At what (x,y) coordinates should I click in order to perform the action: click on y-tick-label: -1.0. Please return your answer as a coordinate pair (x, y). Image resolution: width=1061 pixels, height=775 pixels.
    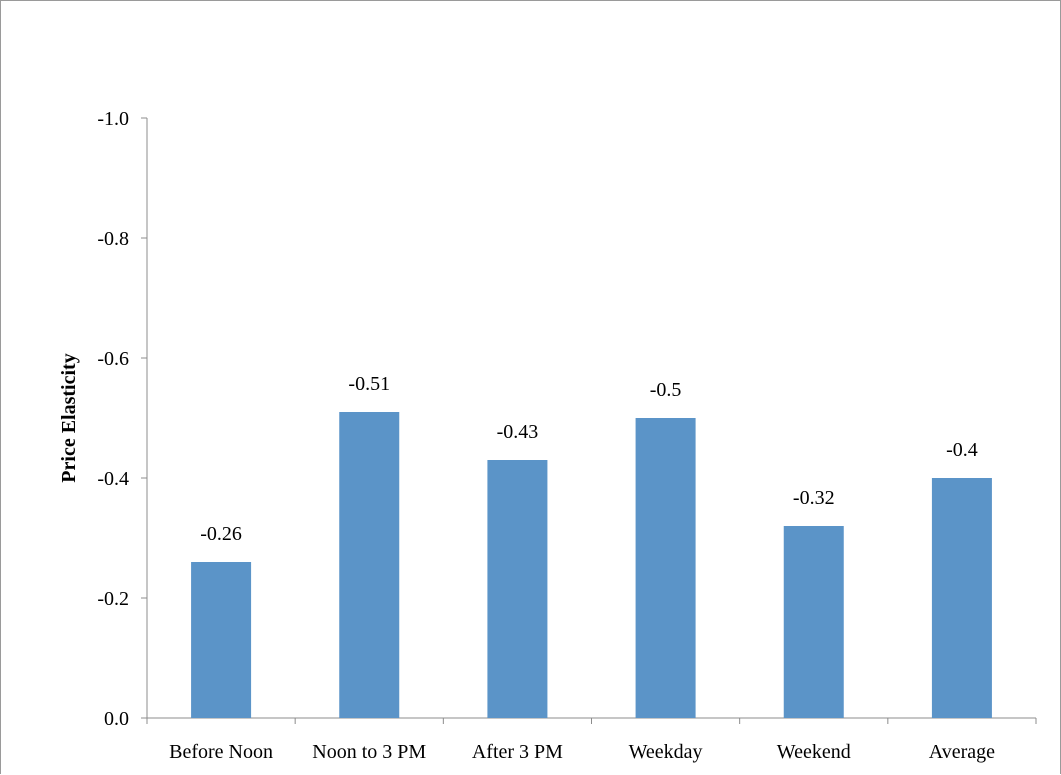
    Looking at the image, I should click on (113, 119).